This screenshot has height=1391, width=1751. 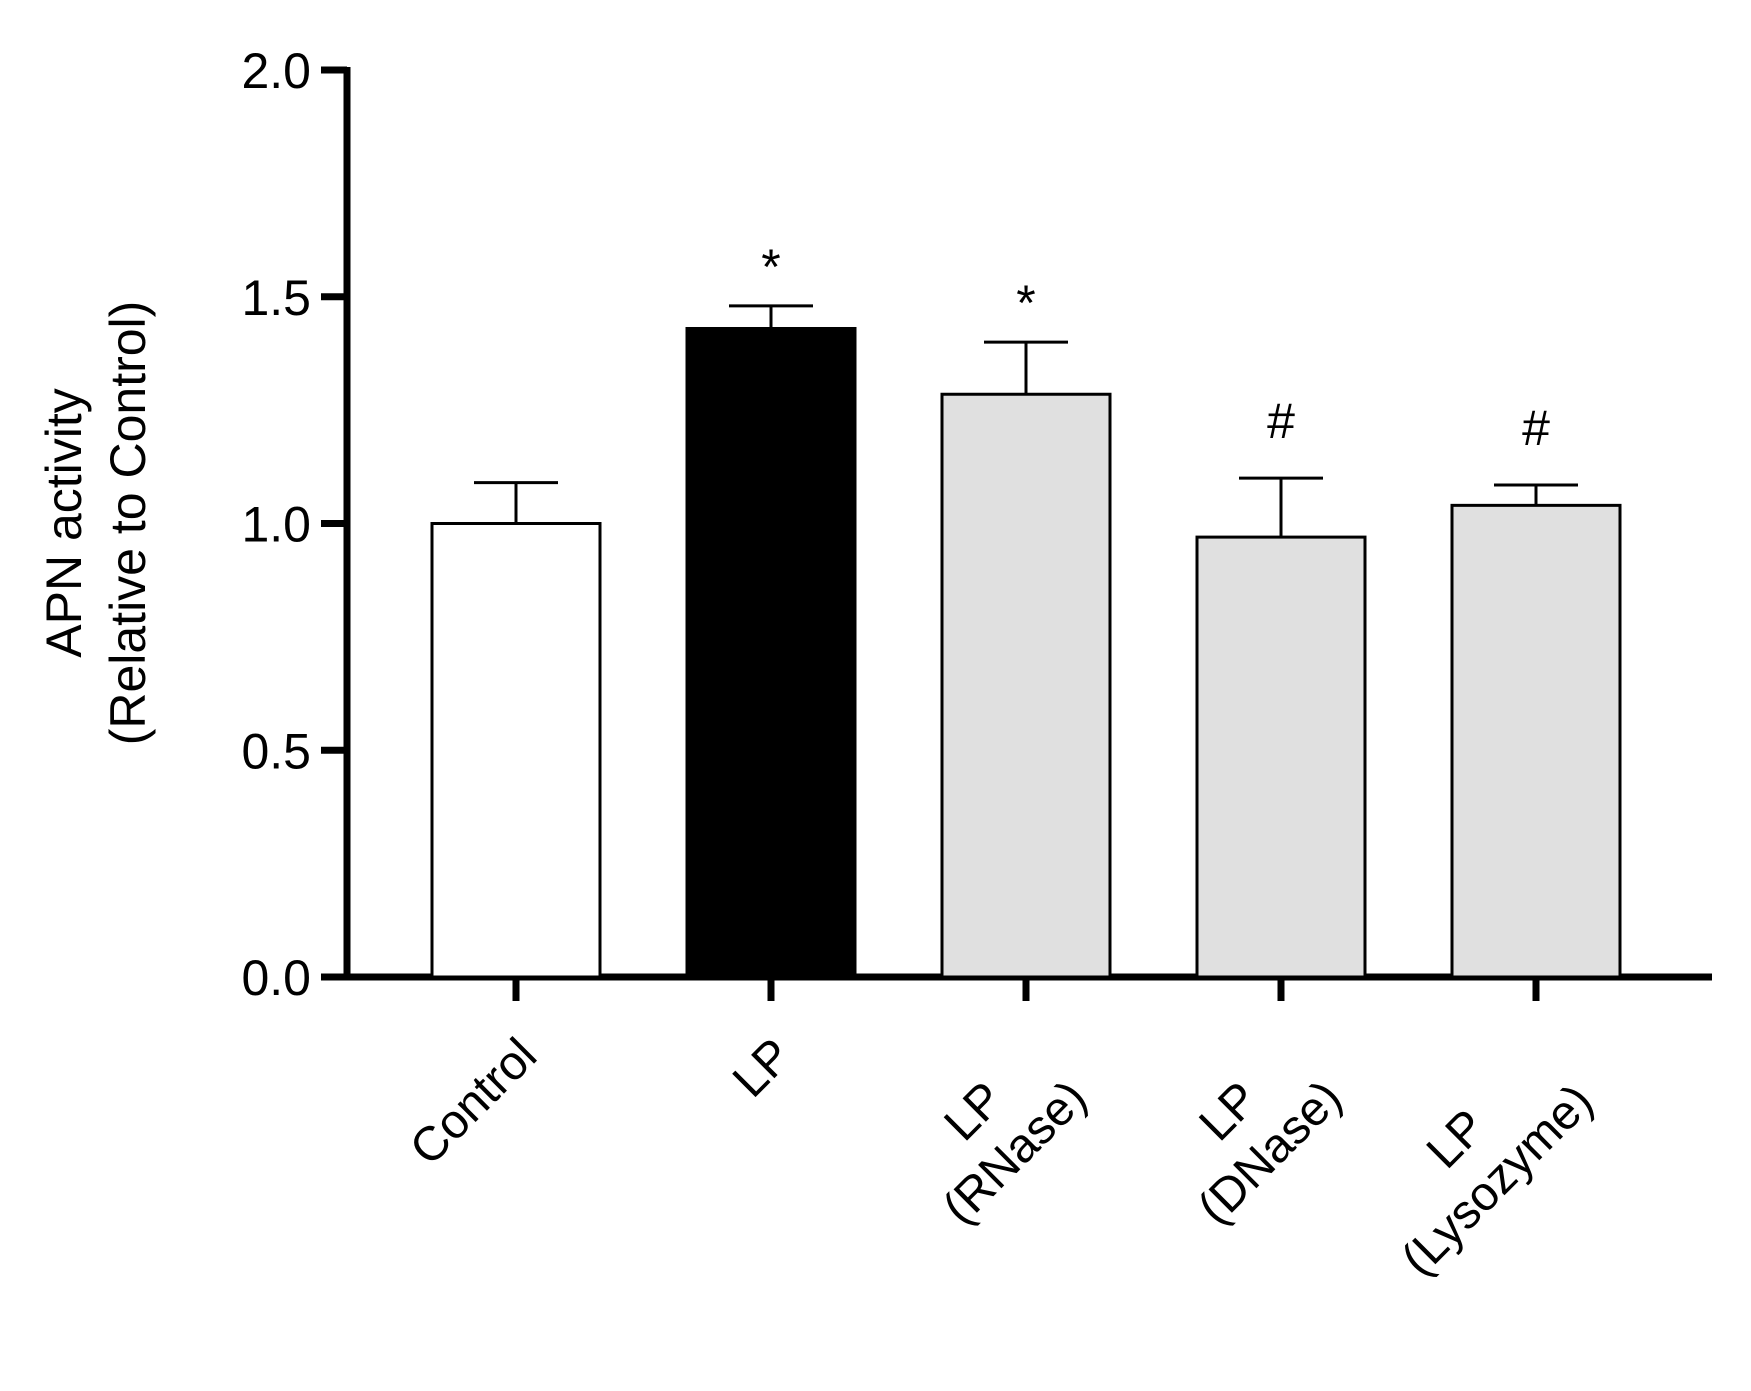 I want to click on category-label: LP(Lysozyme), so click(x=1477, y=1159).